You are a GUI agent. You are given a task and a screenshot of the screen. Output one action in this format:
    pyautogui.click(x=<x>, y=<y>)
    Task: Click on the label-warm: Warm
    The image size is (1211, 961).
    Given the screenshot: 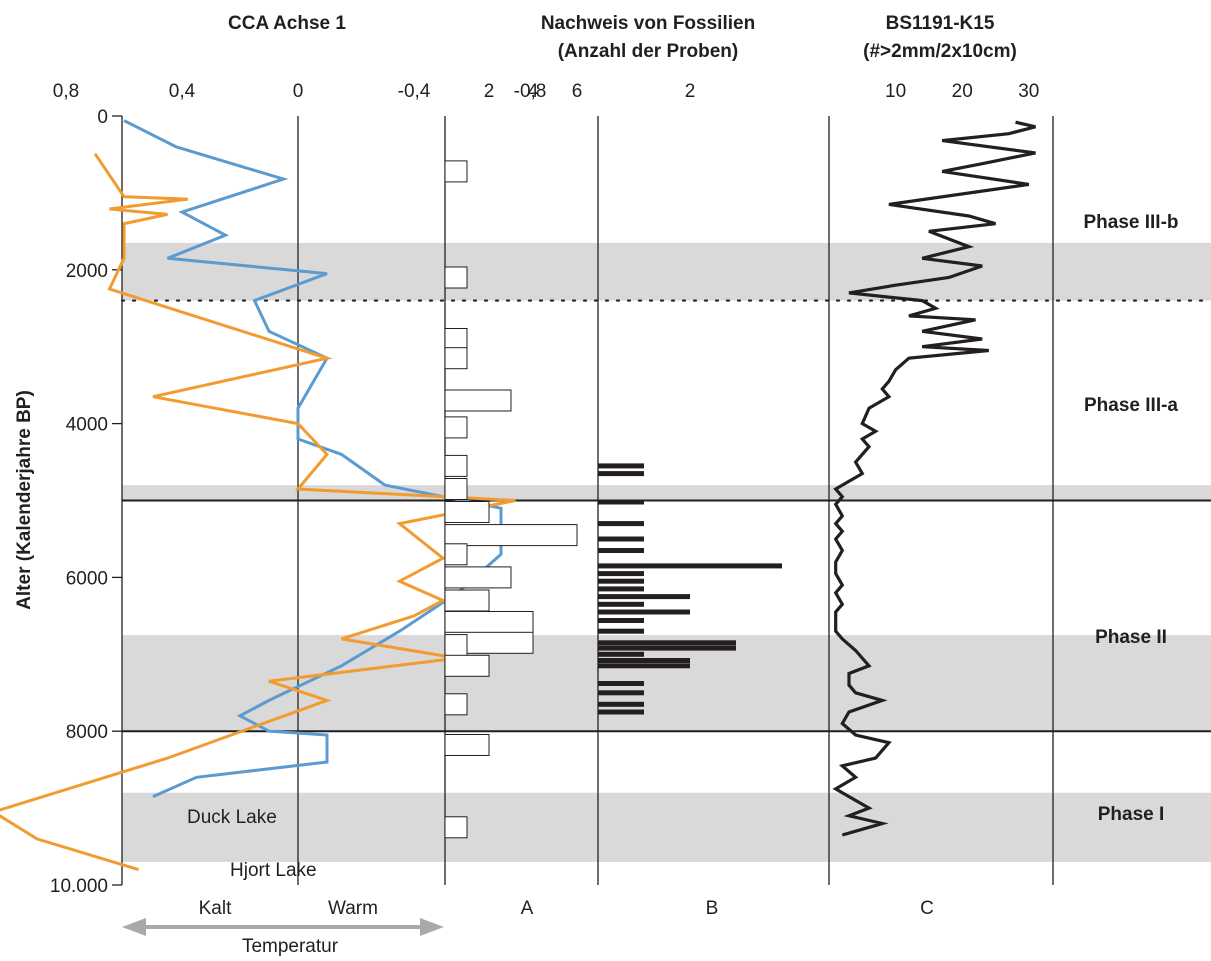 What is the action you would take?
    pyautogui.click(x=353, y=908)
    